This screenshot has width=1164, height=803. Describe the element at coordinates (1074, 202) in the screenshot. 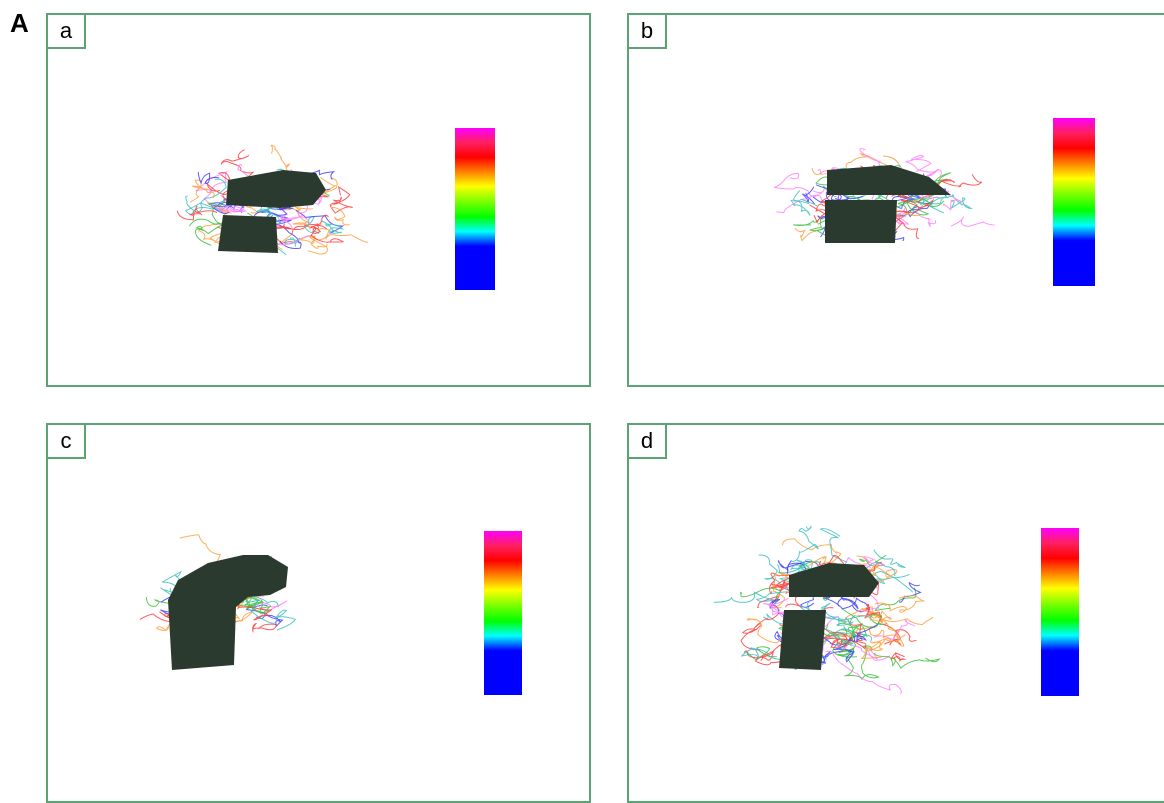

I see `colorbar-b` at that location.